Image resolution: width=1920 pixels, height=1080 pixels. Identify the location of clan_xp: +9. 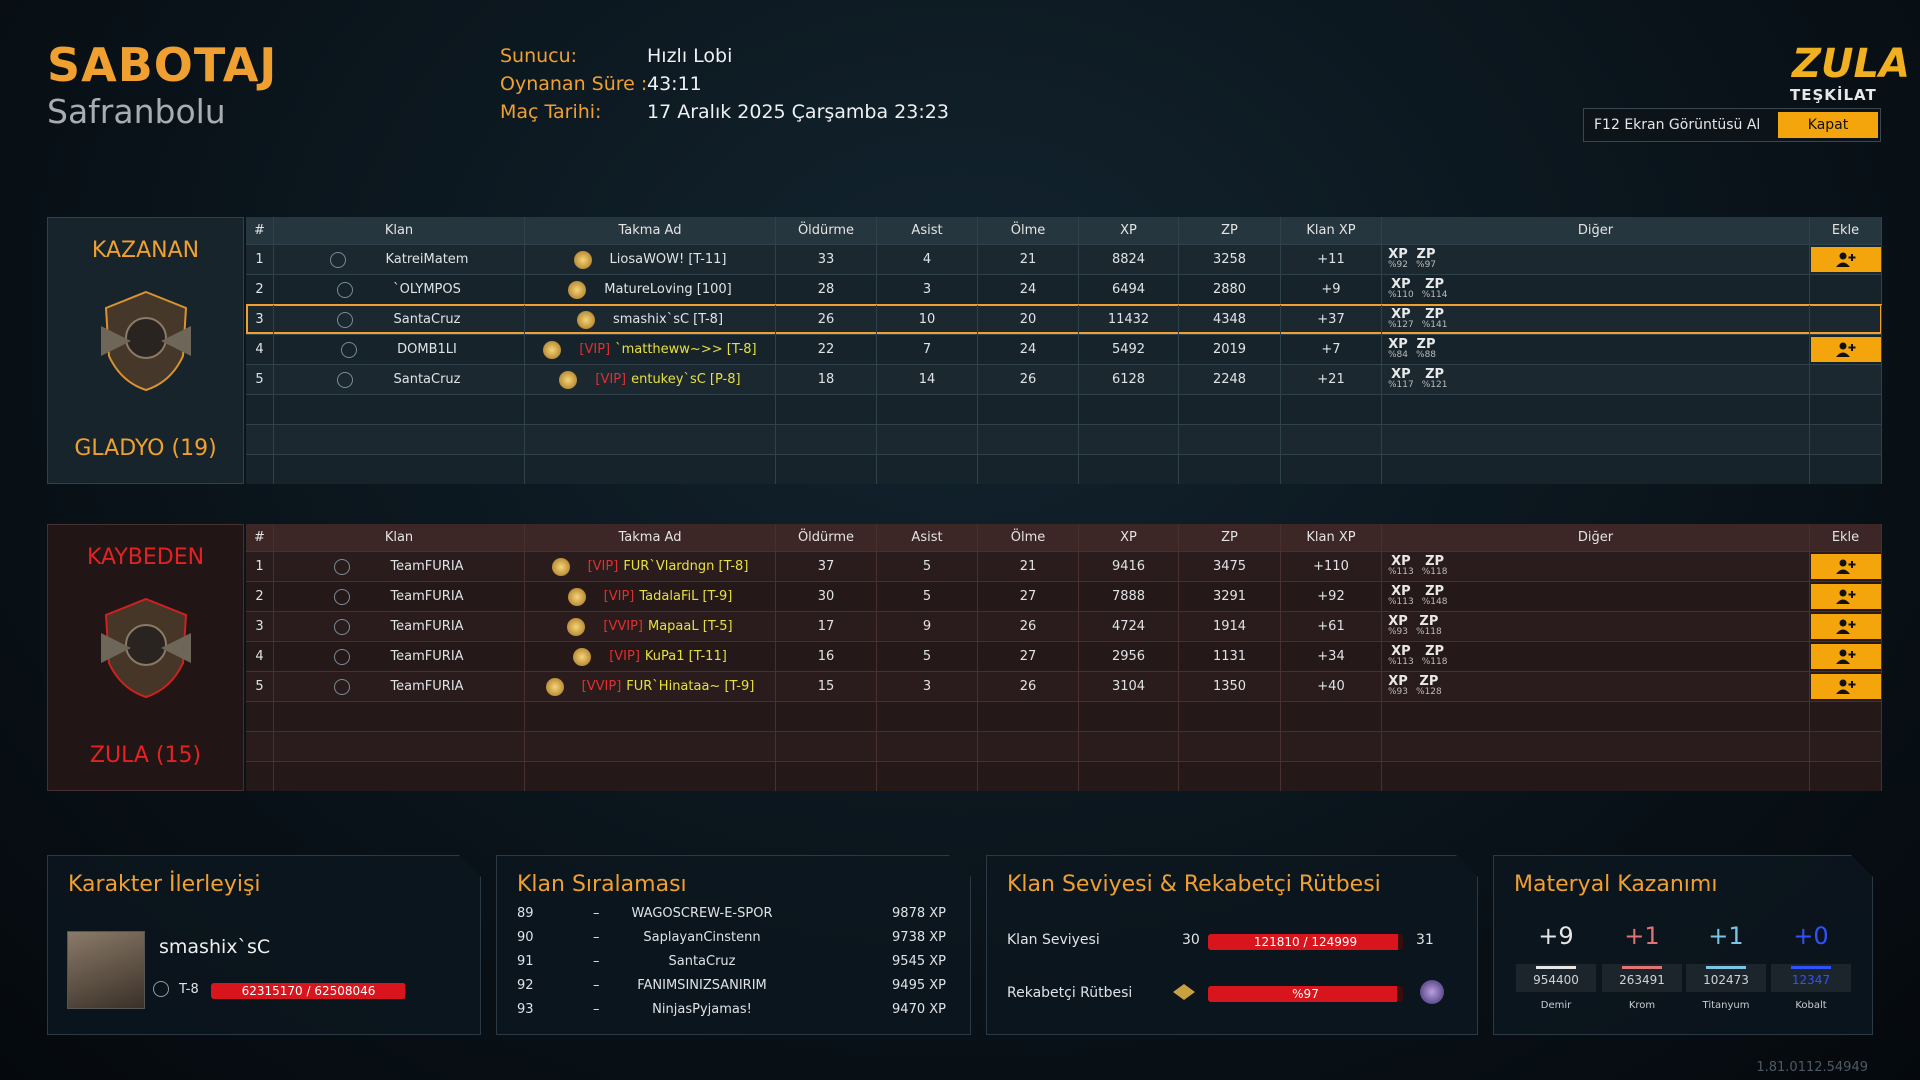
(1331, 289).